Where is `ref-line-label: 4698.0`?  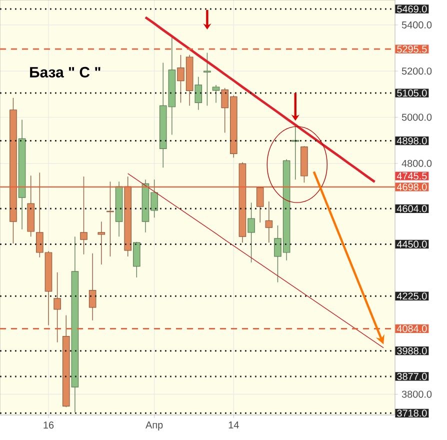 ref-line-label: 4698.0 is located at coordinates (411, 186).